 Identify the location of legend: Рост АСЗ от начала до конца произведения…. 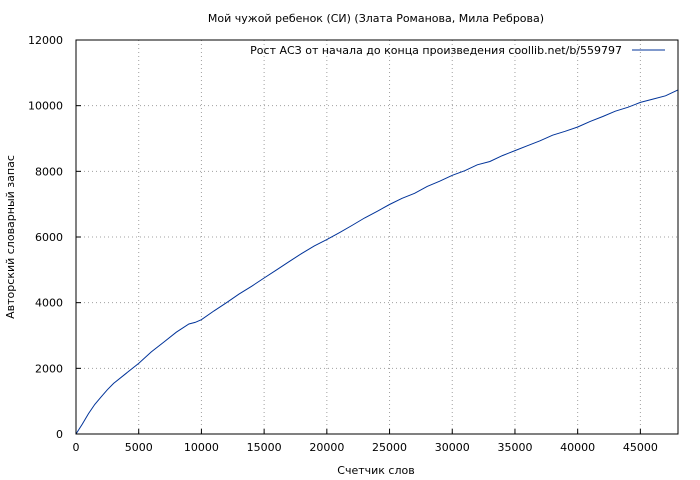
(457, 50).